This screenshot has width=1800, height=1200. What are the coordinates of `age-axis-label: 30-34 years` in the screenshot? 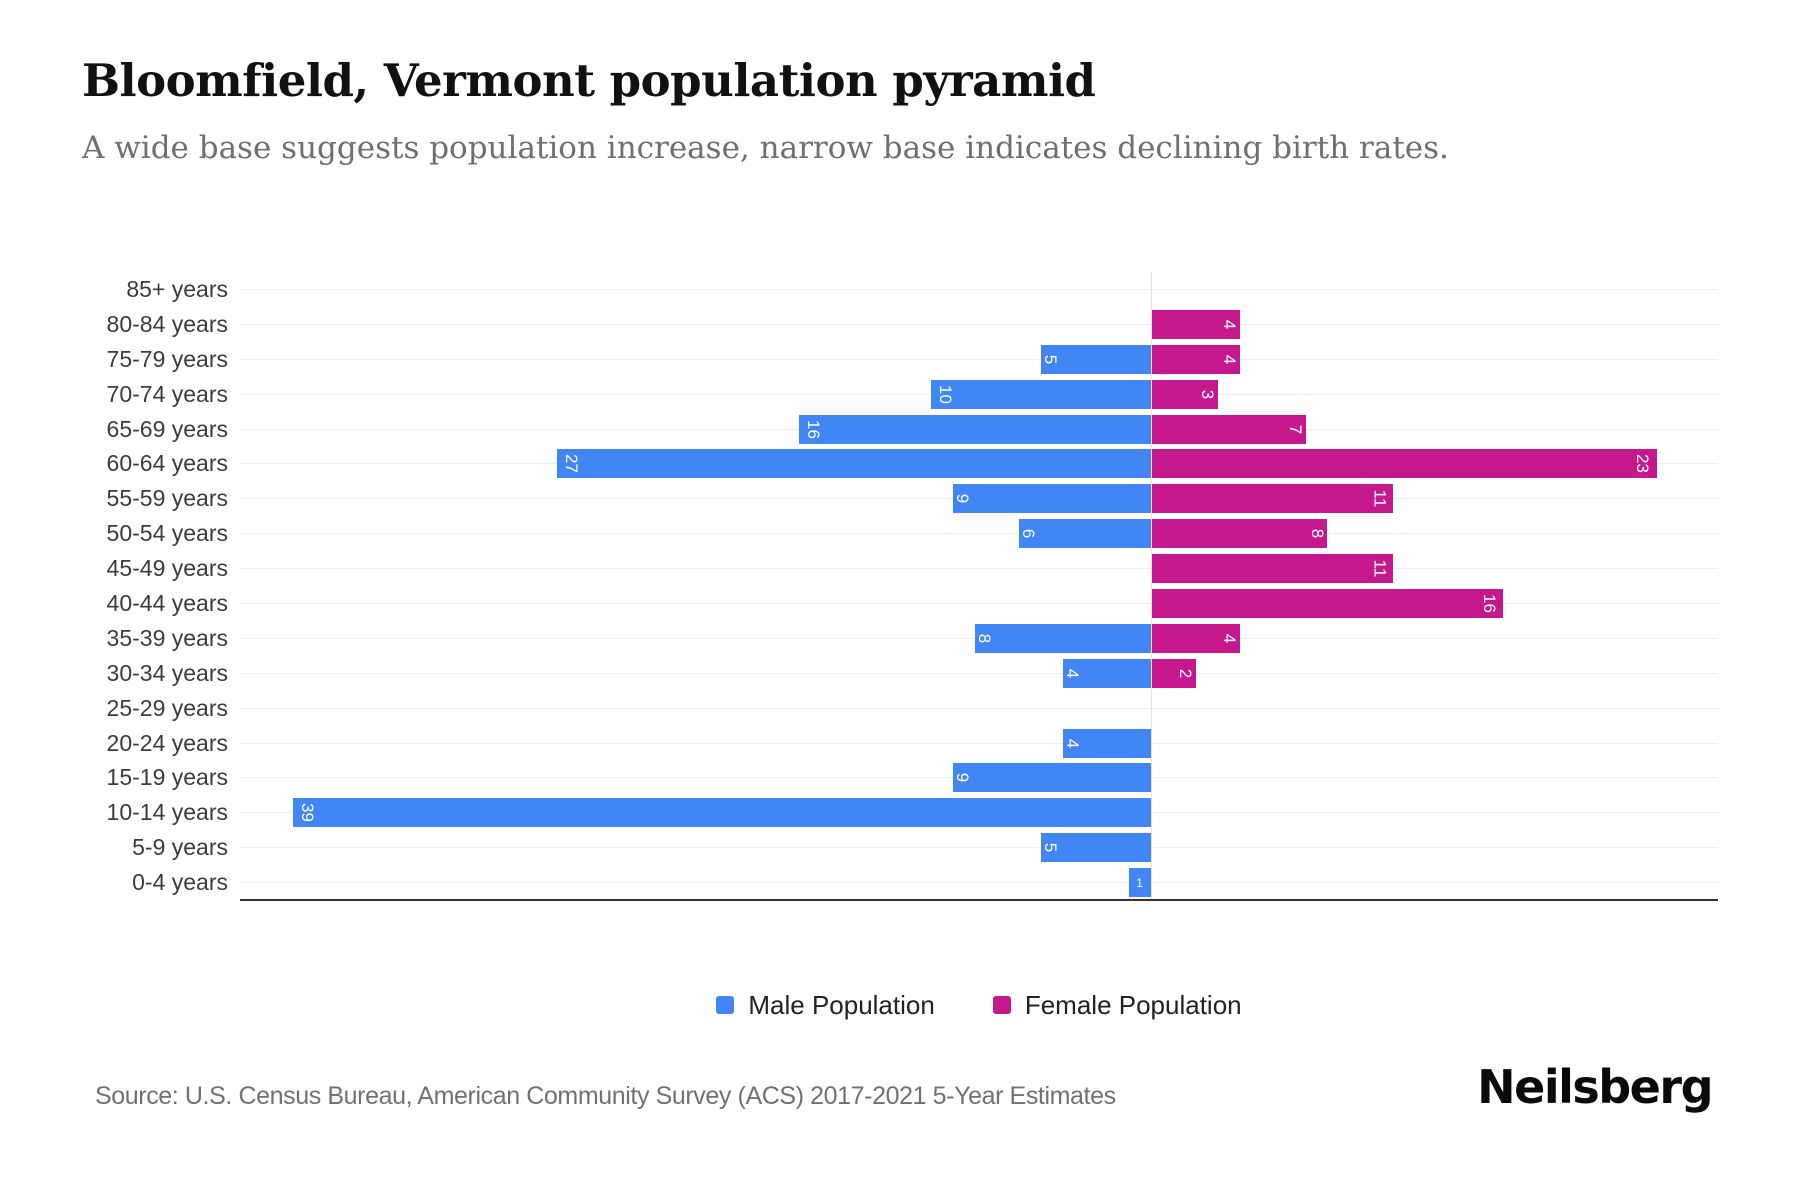 It's located at (167, 672).